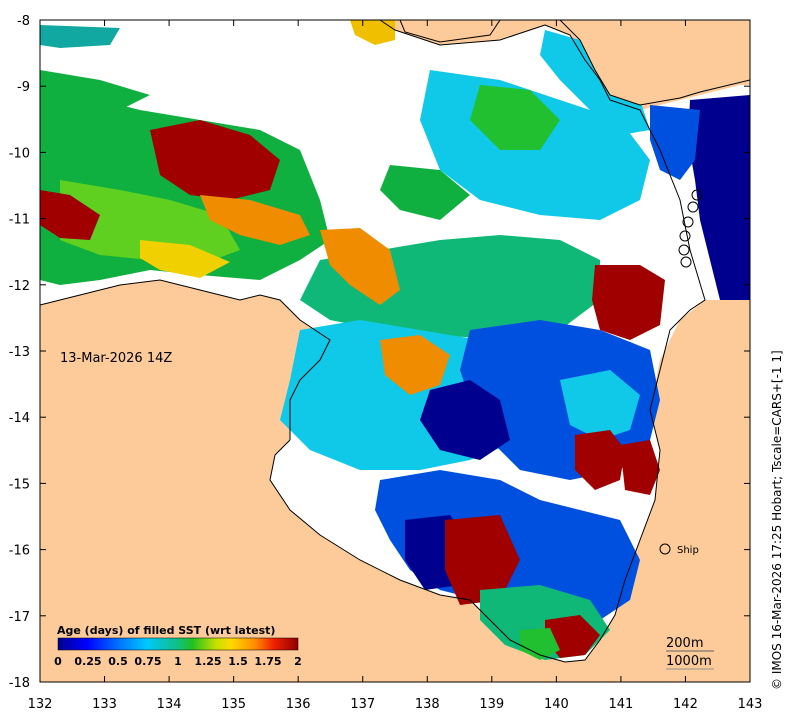 This screenshot has width=792, height=716. What do you see at coordinates (640, 467) in the screenshot?
I see `sst-region-red-gulf-east2` at bounding box center [640, 467].